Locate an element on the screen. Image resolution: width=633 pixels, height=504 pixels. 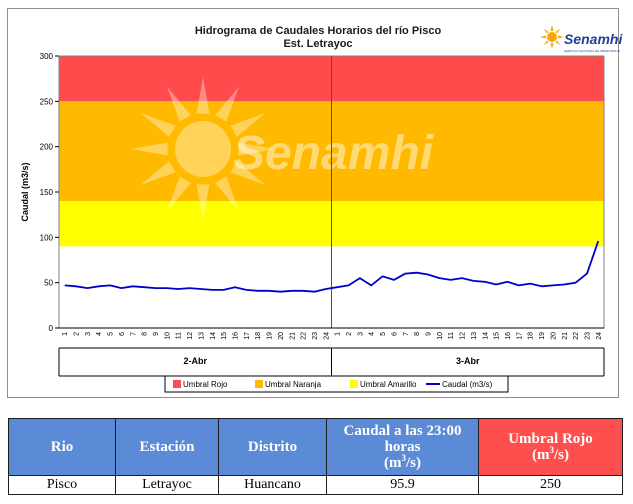
header-distrito: Distrito is located at coordinates (272, 447).